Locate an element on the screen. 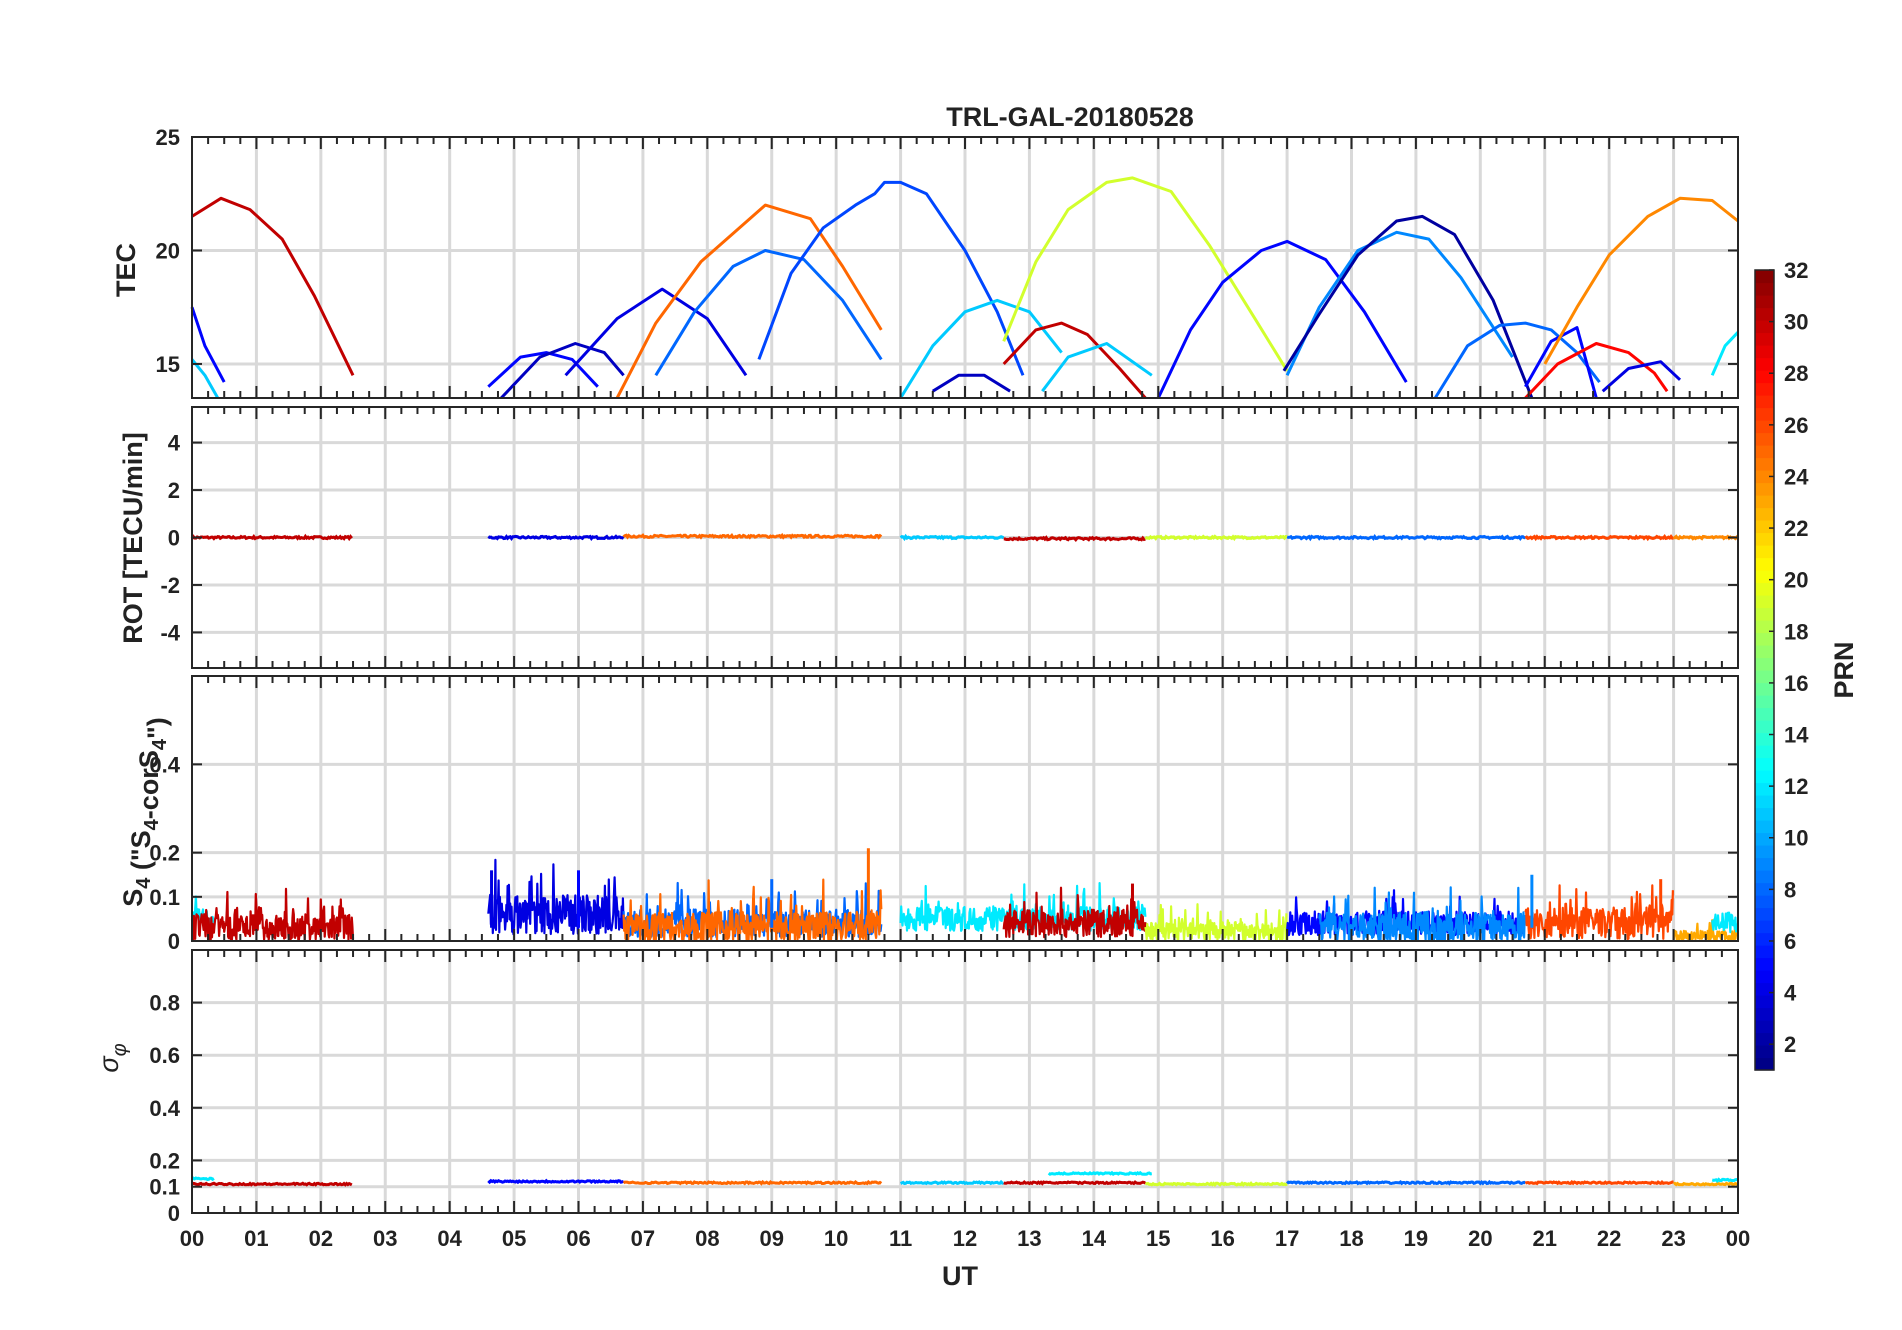  s4-y-tick-label: 0.4 is located at coordinates (164, 764).